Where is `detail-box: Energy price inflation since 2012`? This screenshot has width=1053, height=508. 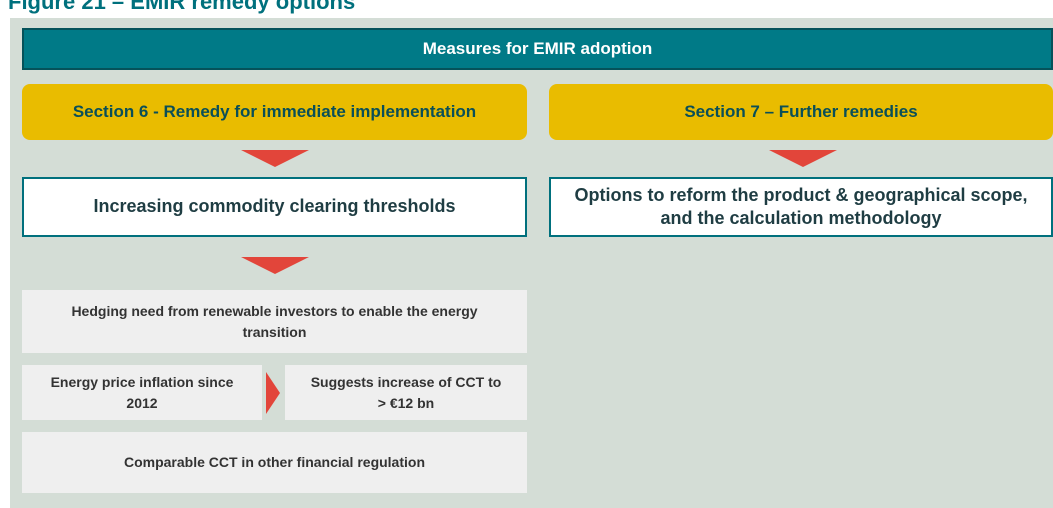 detail-box: Energy price inflation since 2012 is located at coordinates (142, 392).